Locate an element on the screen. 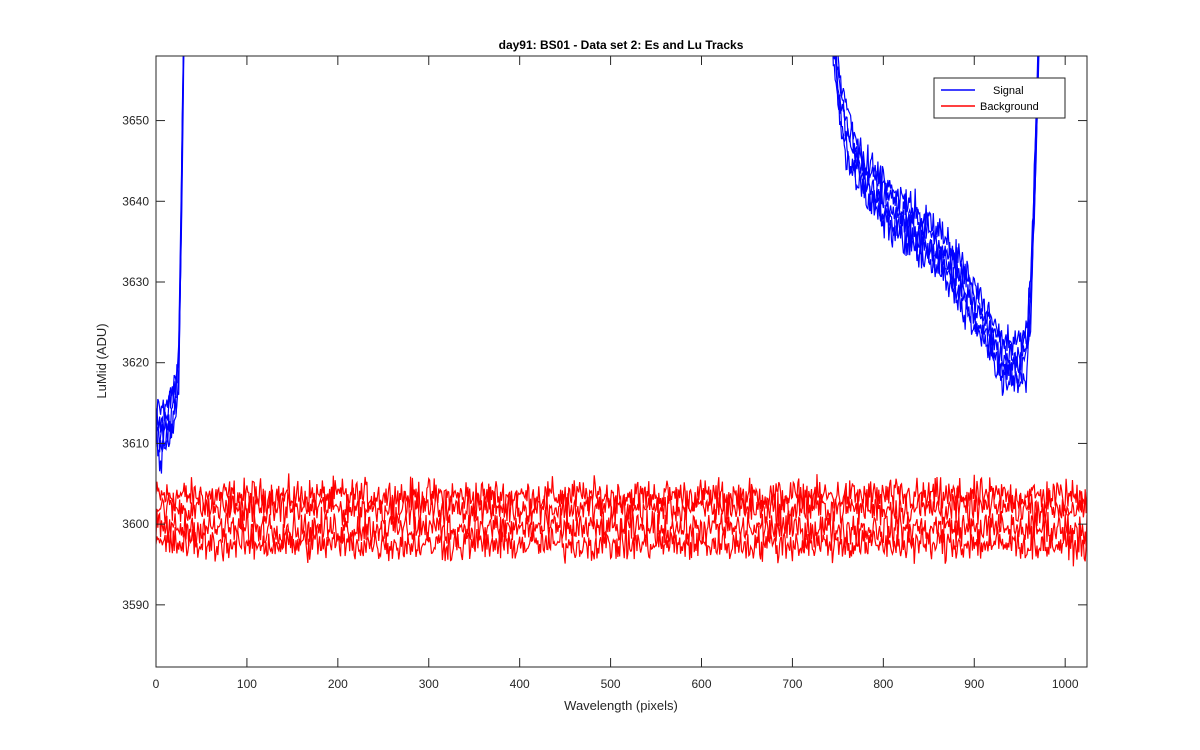  y-tick-label: 3630 is located at coordinates (135, 282).